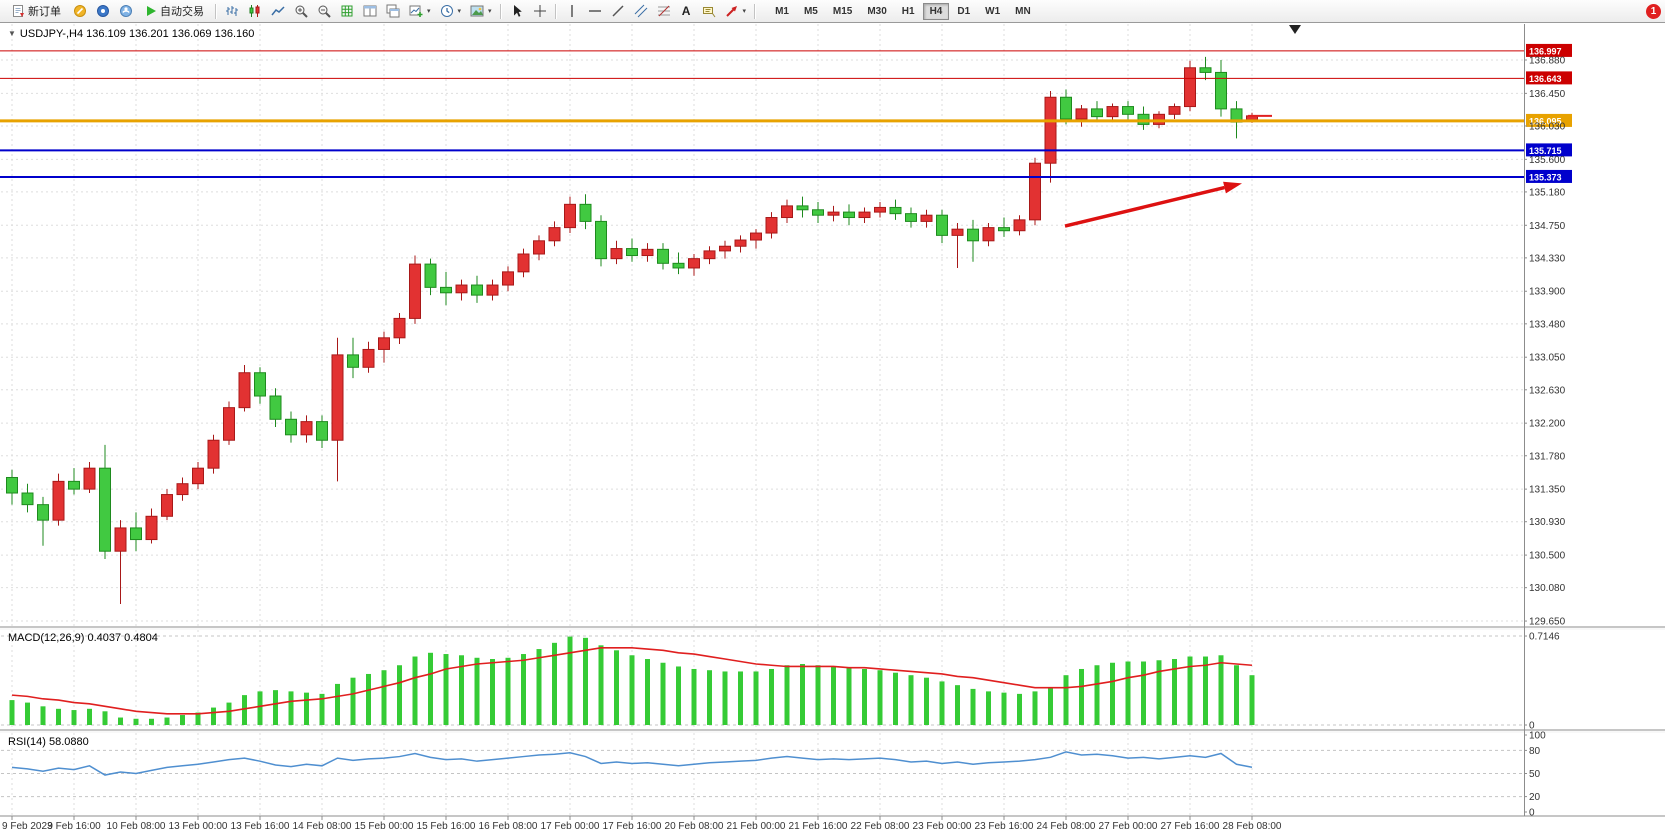  I want to click on svg-text: 135.180, so click(1547, 192).